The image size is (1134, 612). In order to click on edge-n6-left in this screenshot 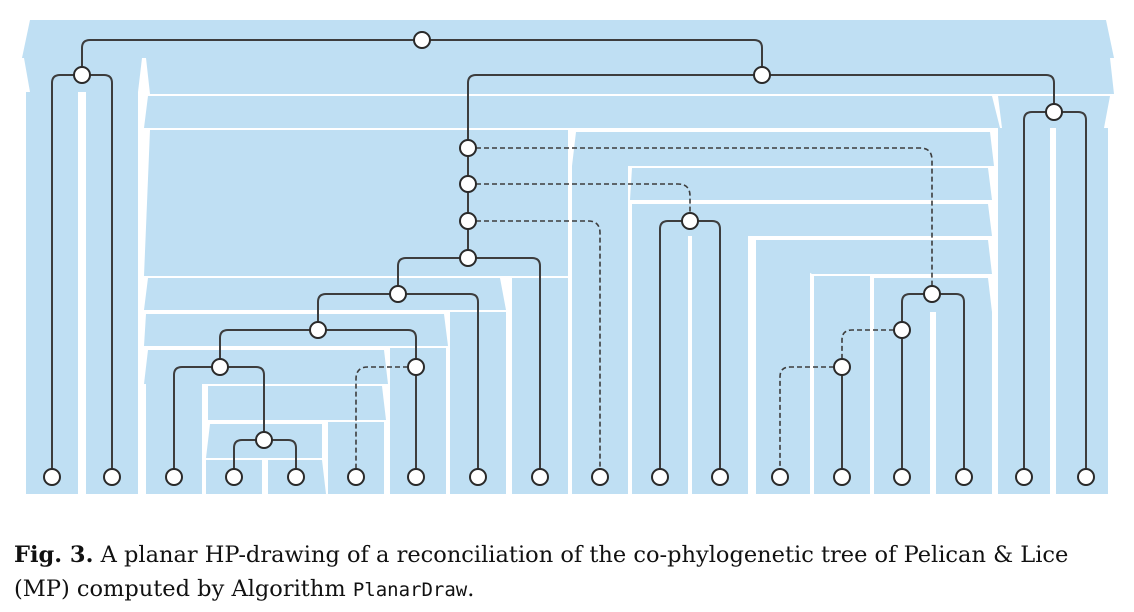, I will do `click(268, 348)`.